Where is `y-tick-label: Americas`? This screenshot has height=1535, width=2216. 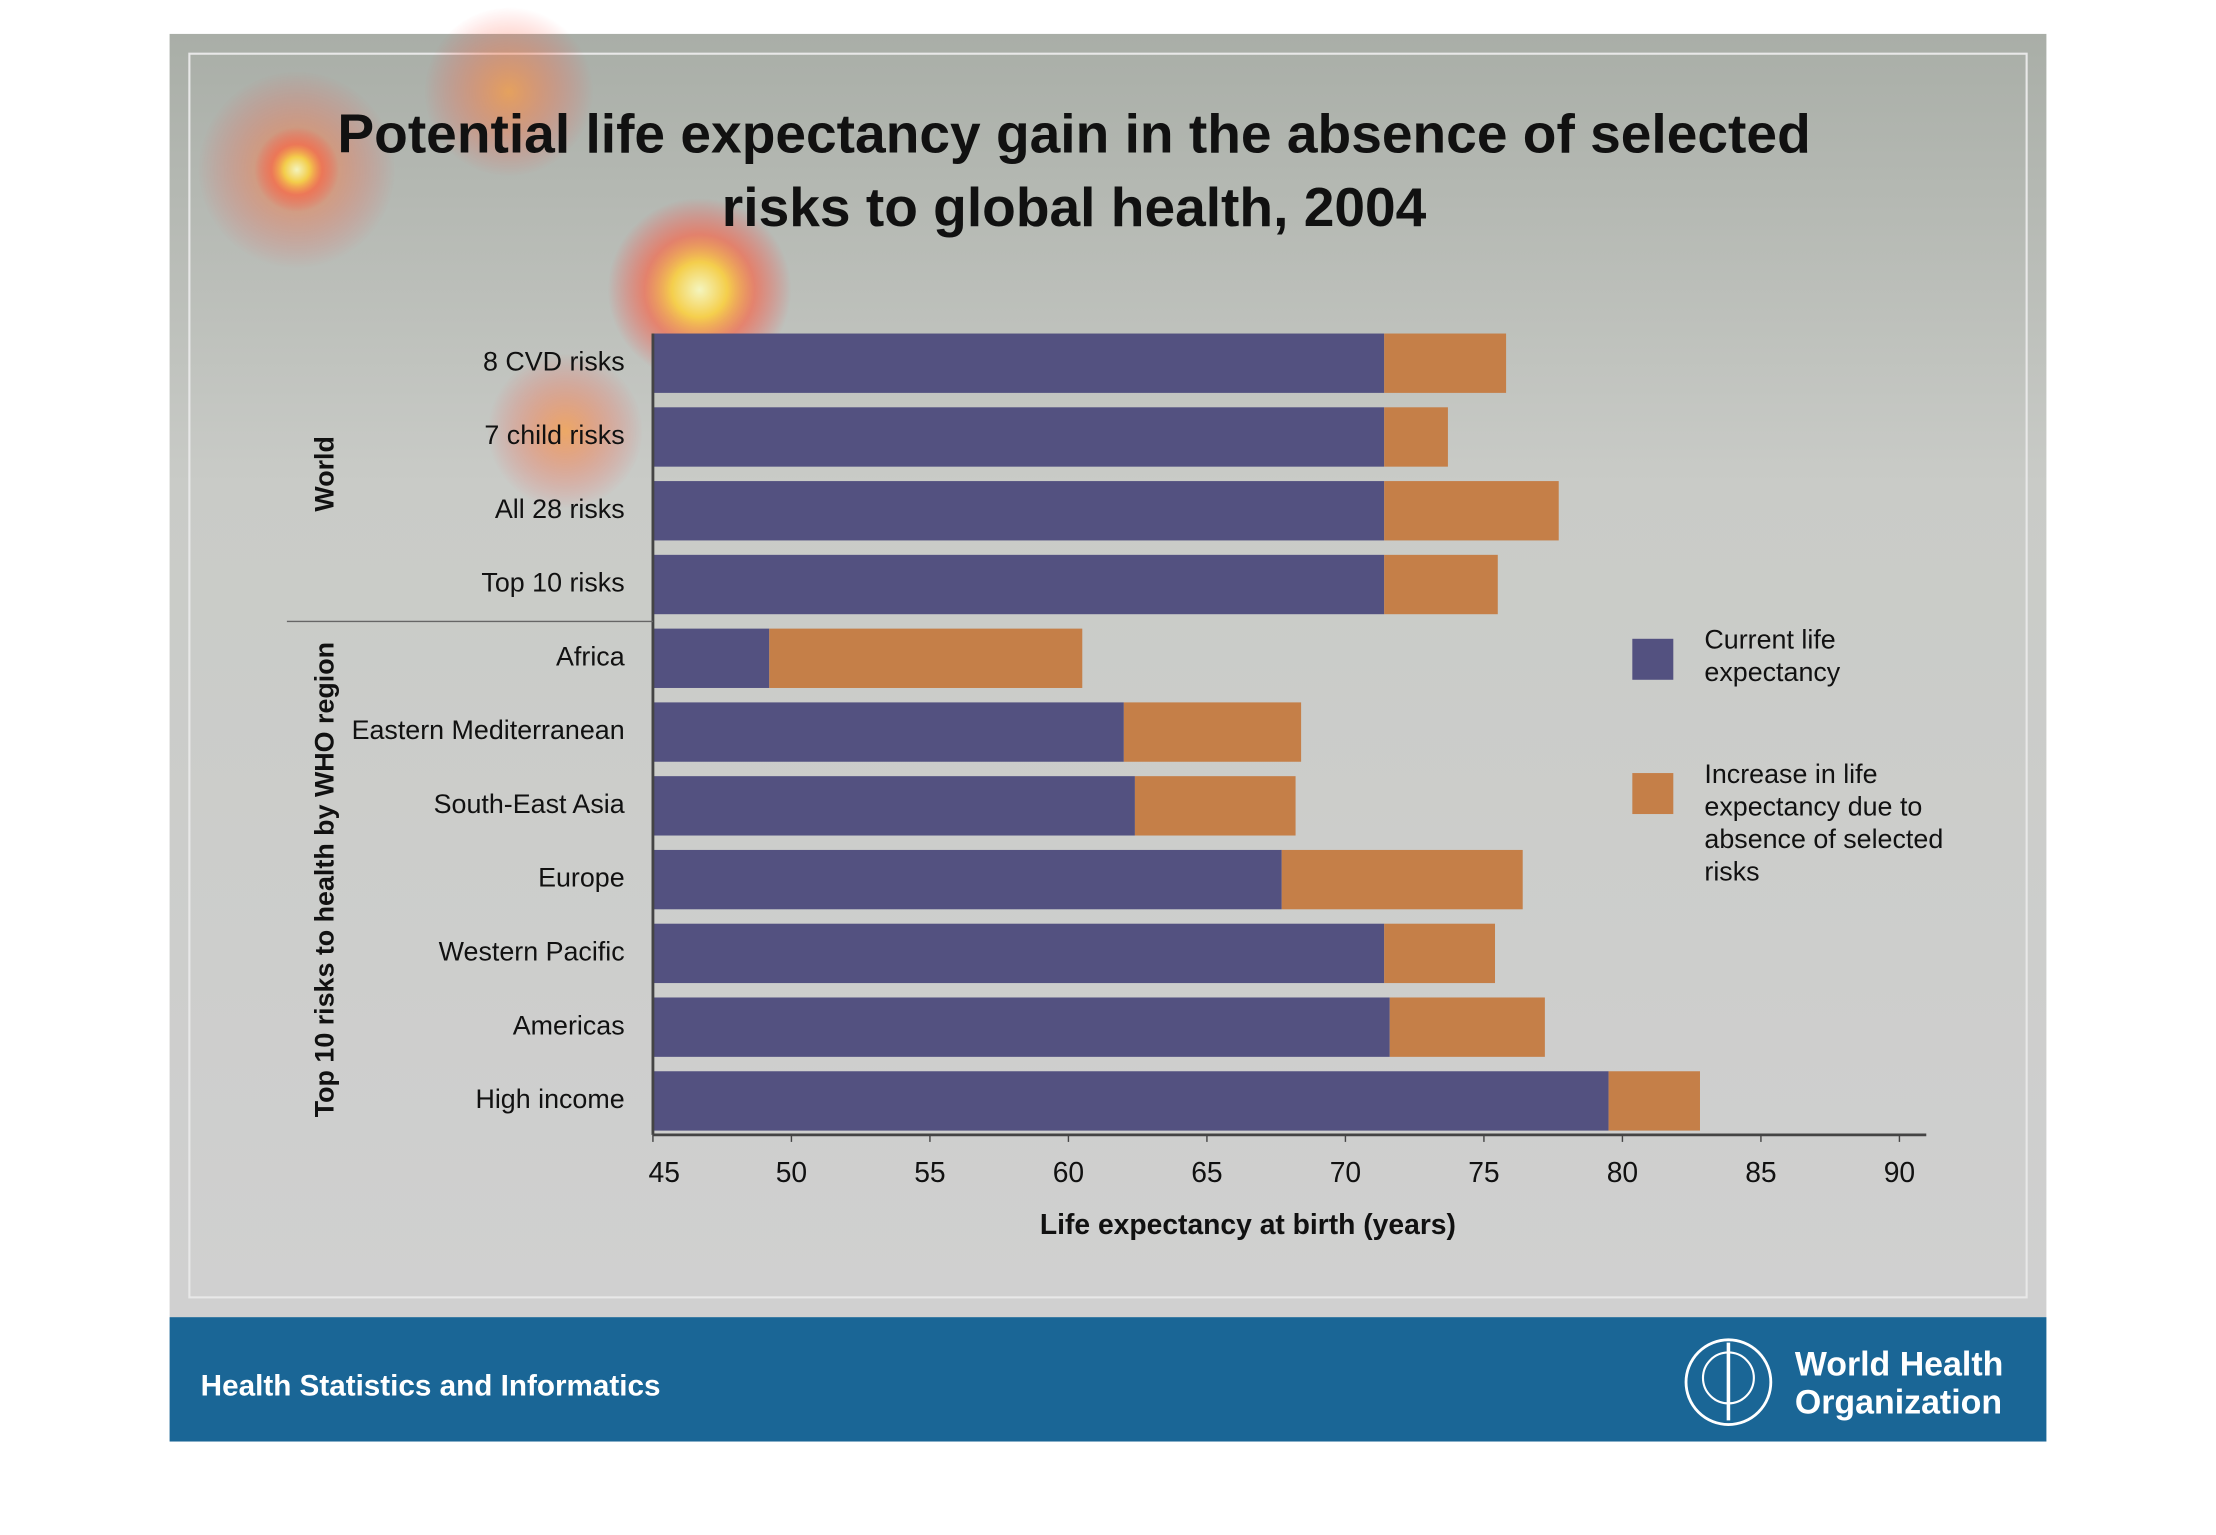 y-tick-label: Americas is located at coordinates (569, 1025).